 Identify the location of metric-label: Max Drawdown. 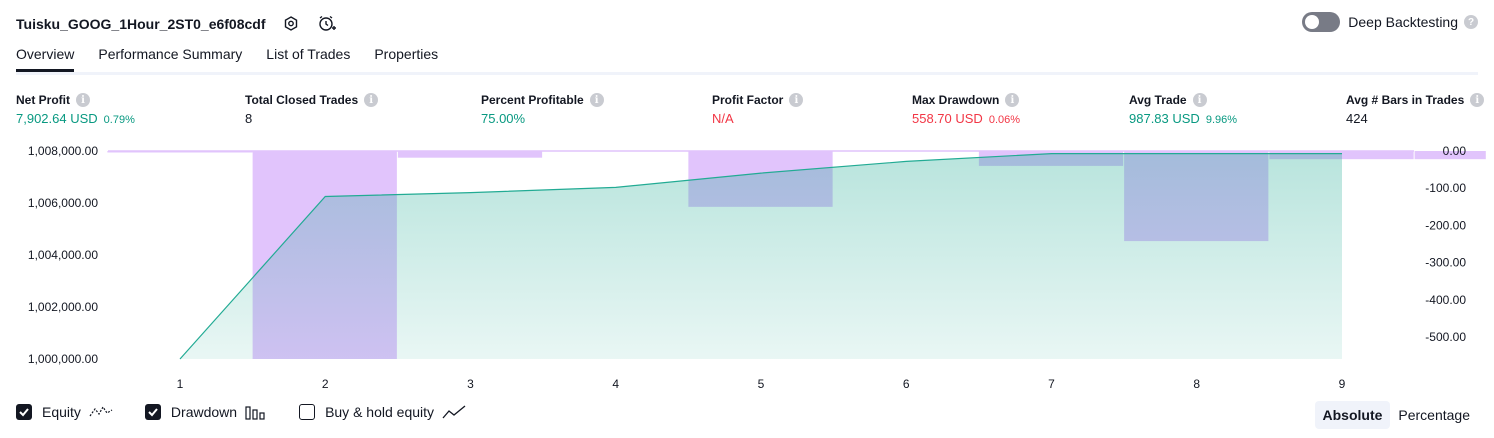
(956, 100).